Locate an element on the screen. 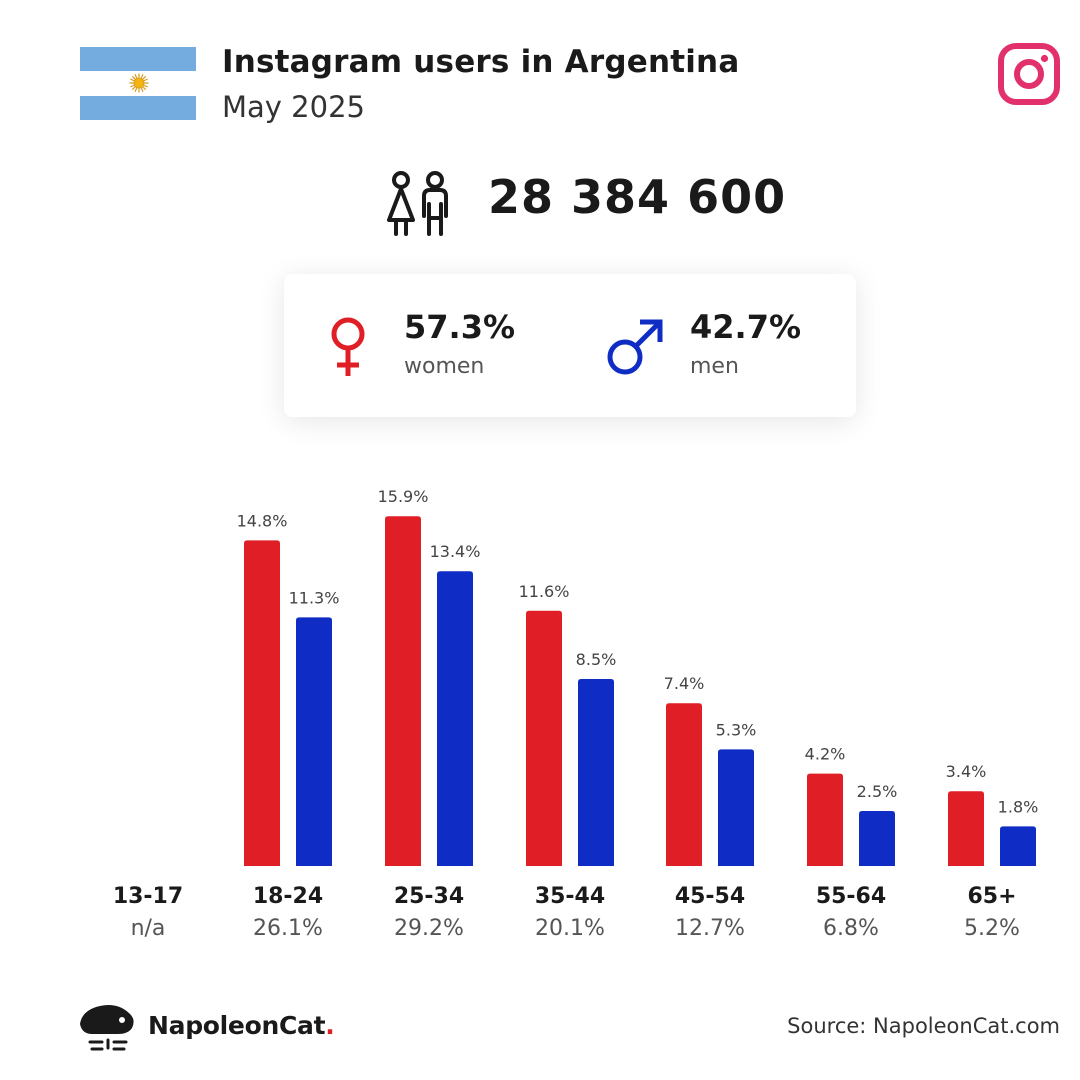 The image size is (1080, 1080). age-group-total: 26.1% is located at coordinates (288, 928).